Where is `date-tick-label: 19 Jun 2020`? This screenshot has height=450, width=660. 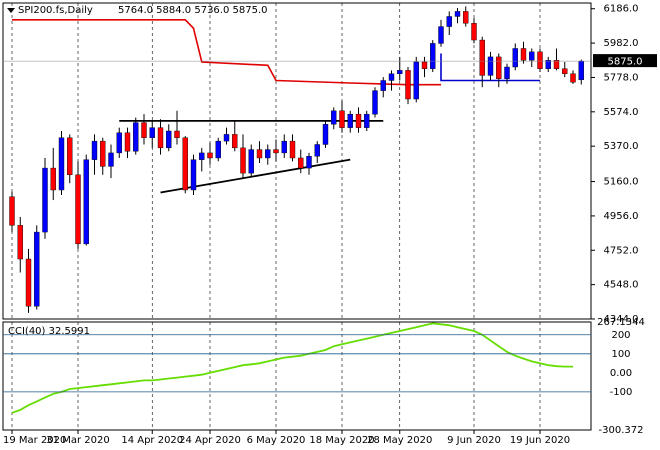
date-tick-label: 19 Jun 2020 is located at coordinates (540, 440).